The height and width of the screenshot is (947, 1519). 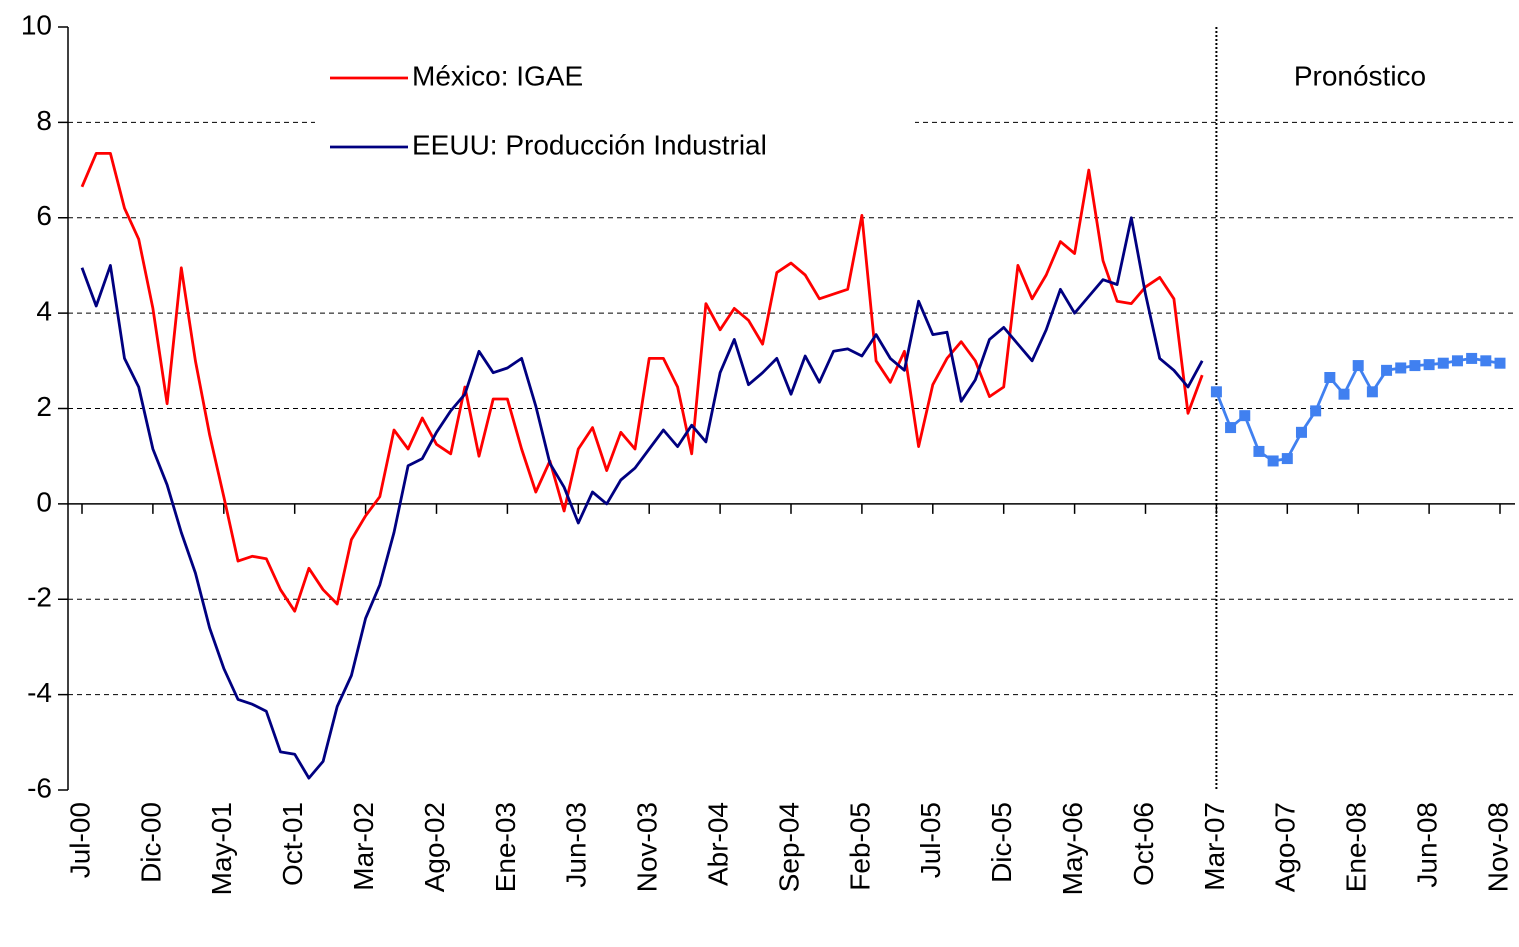 I want to click on y-tick-label: 8, so click(x=44, y=120).